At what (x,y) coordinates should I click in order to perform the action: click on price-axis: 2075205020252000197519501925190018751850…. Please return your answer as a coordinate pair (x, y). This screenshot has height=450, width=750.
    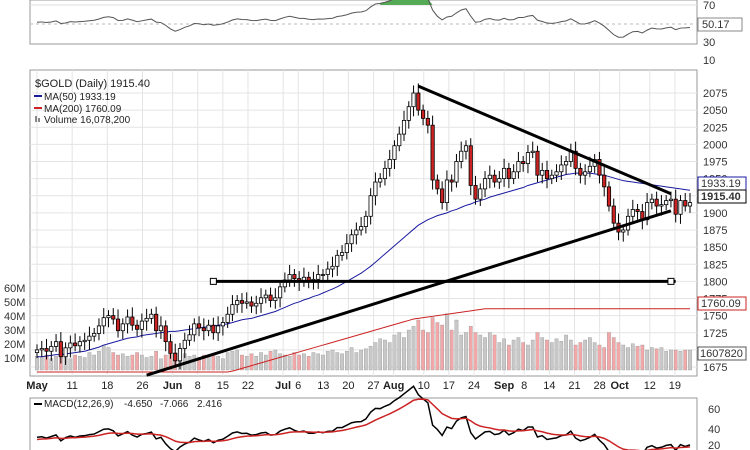
    Looking at the image, I should click on (715, 231).